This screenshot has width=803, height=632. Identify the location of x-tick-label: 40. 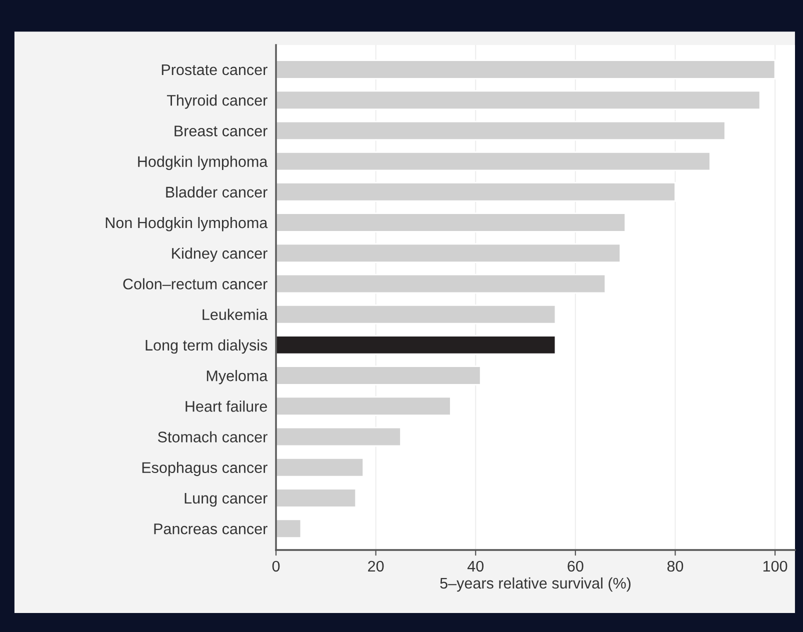
(475, 566).